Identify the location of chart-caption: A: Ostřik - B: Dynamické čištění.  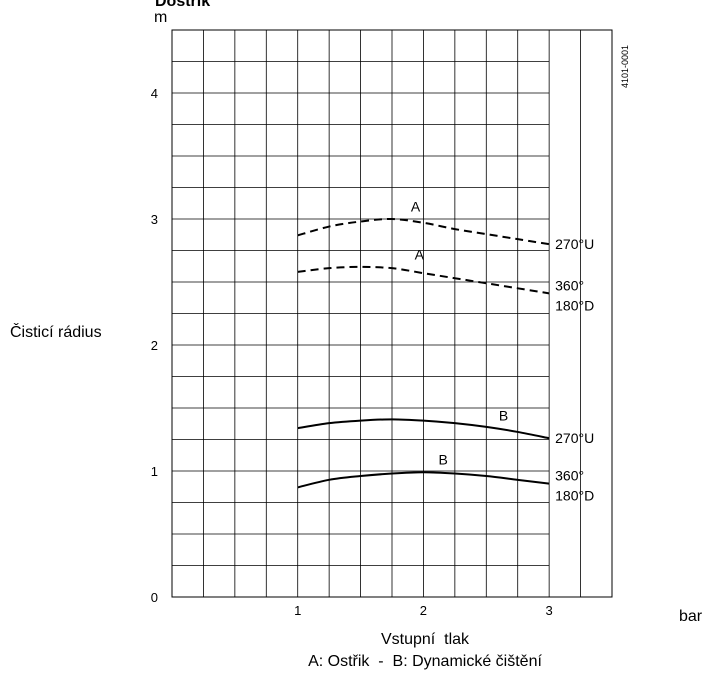
(425, 661).